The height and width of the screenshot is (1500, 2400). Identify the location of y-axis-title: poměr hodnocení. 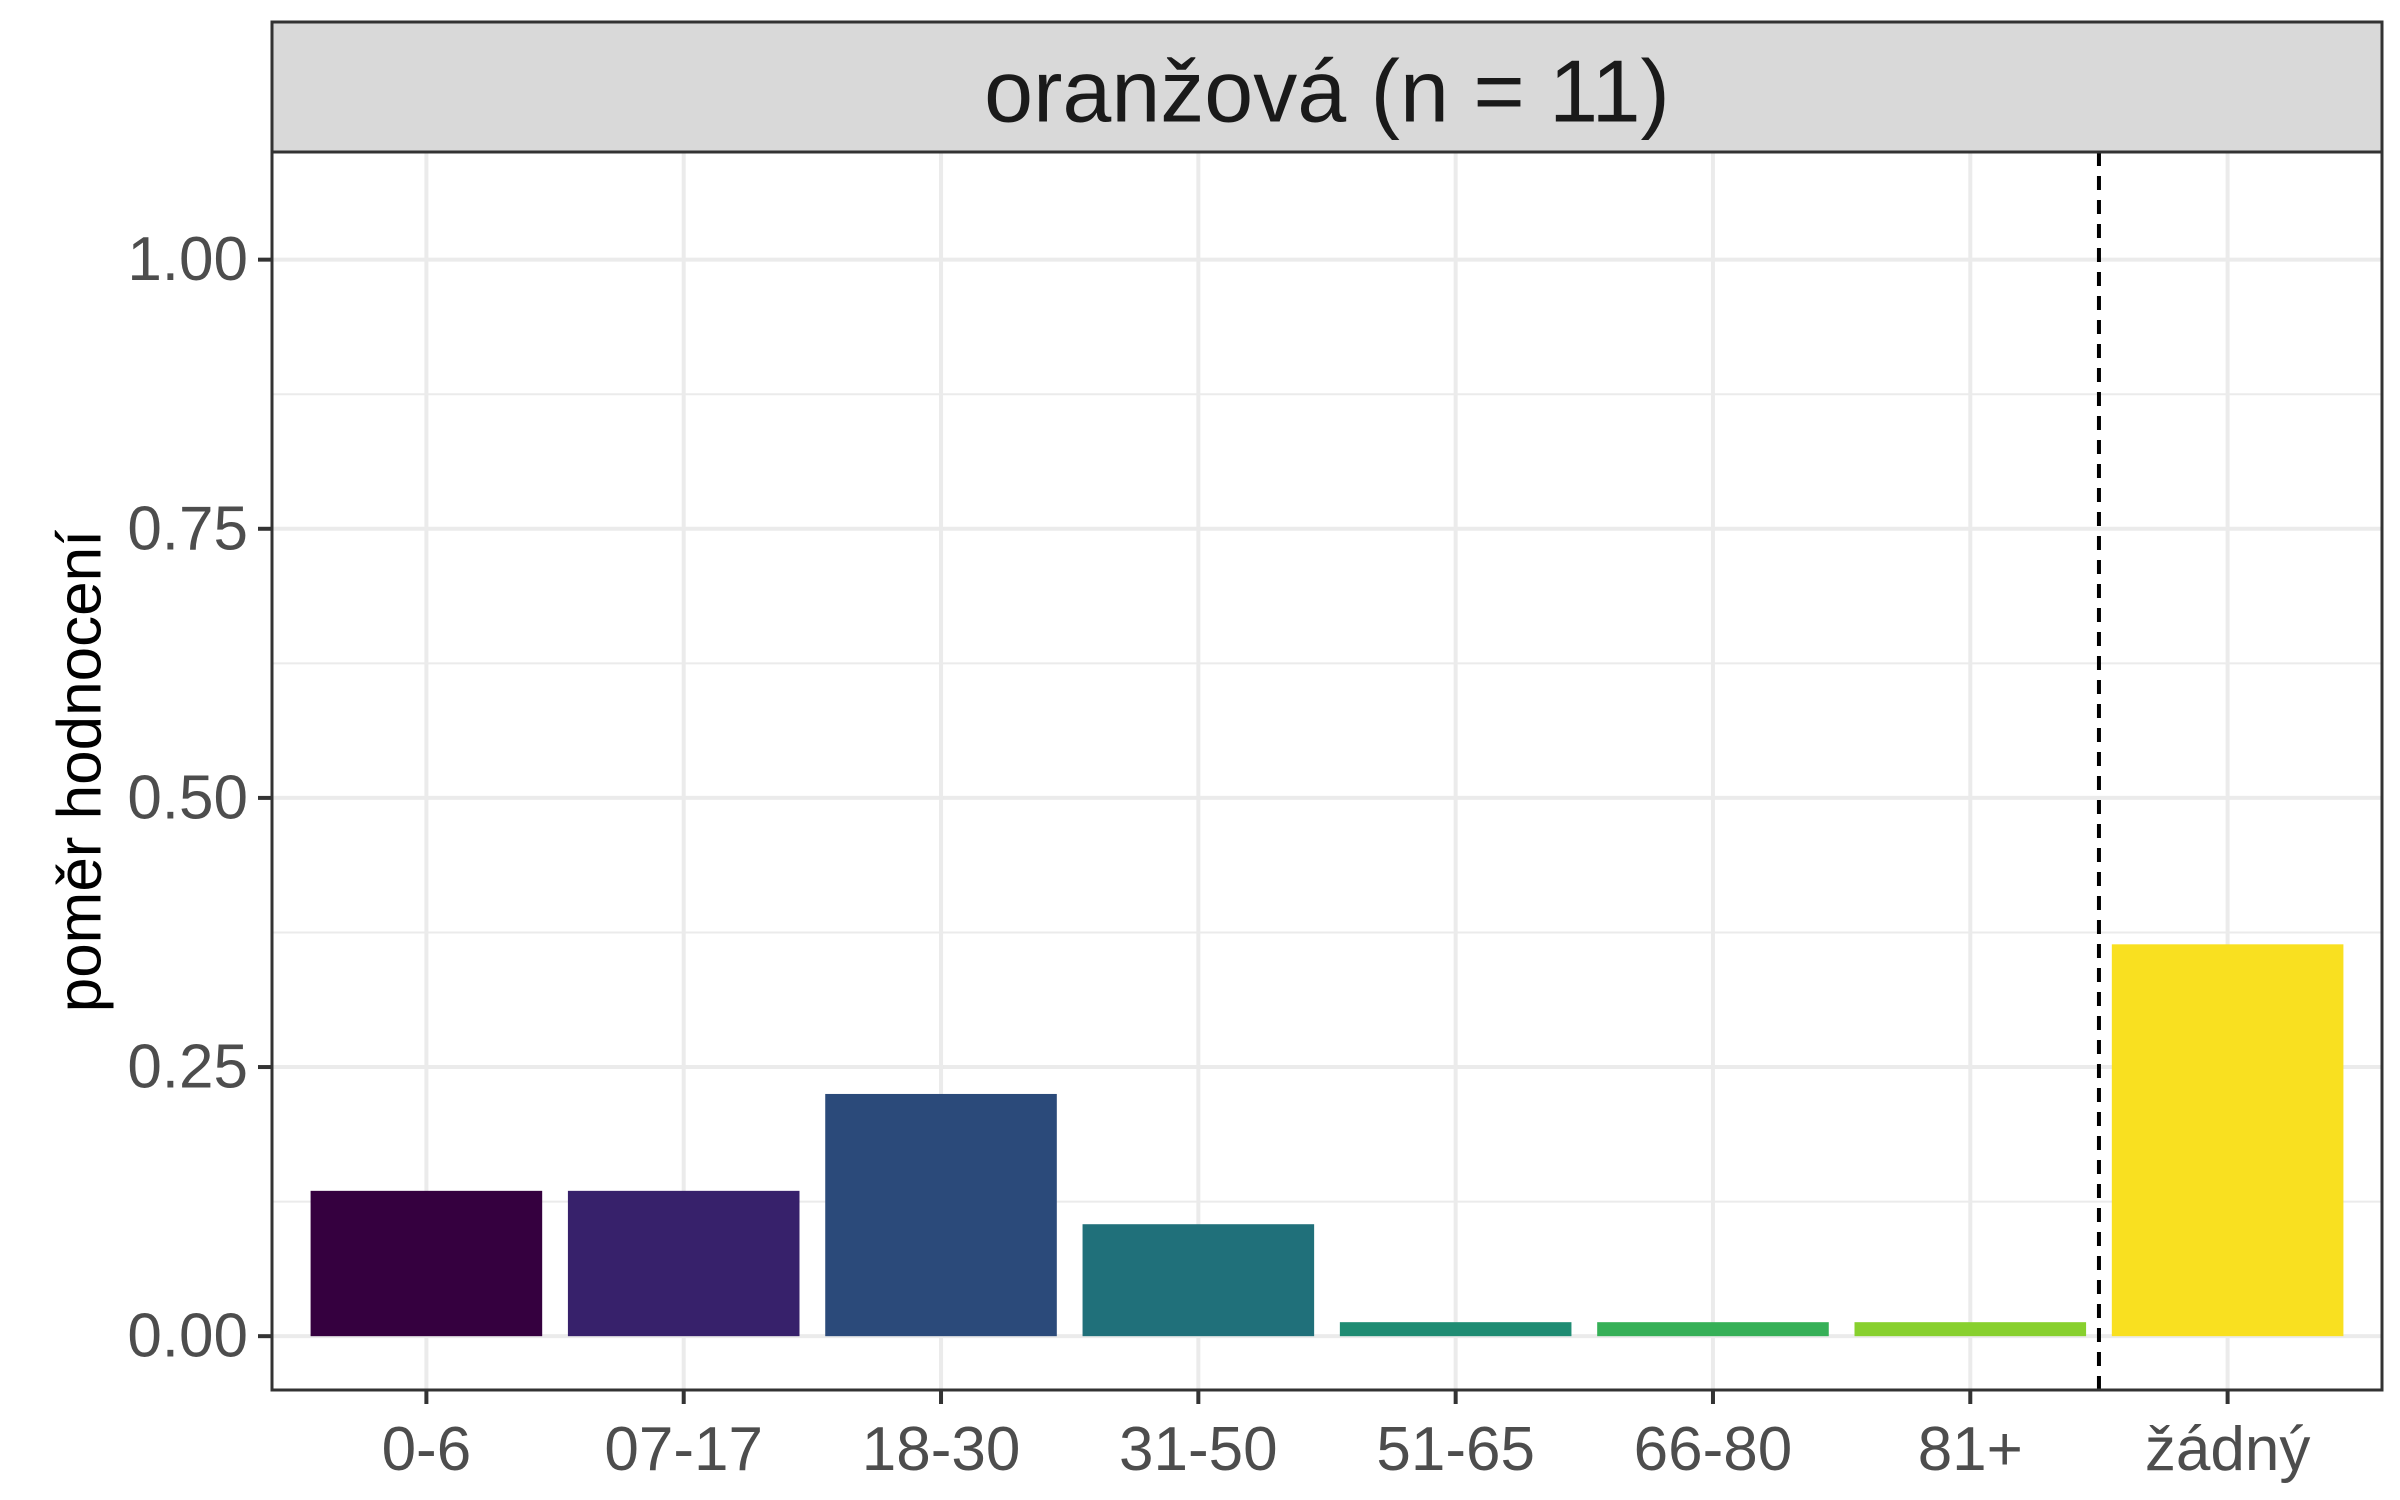
(80, 771).